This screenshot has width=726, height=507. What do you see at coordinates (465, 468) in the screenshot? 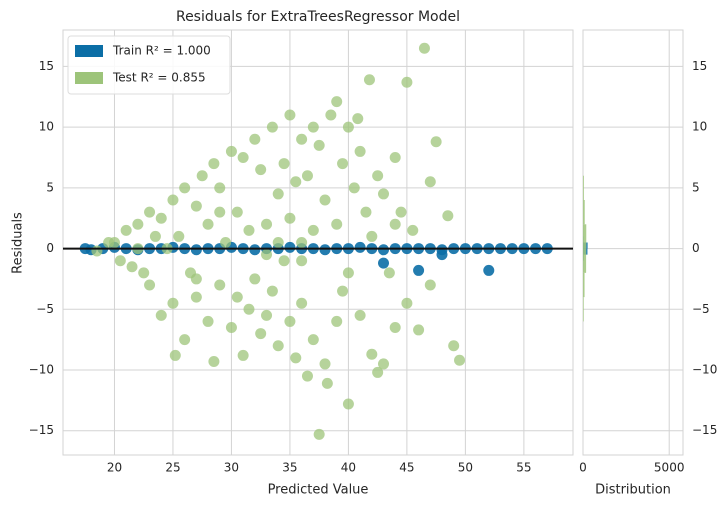
I see `x-tick-label: 50` at bounding box center [465, 468].